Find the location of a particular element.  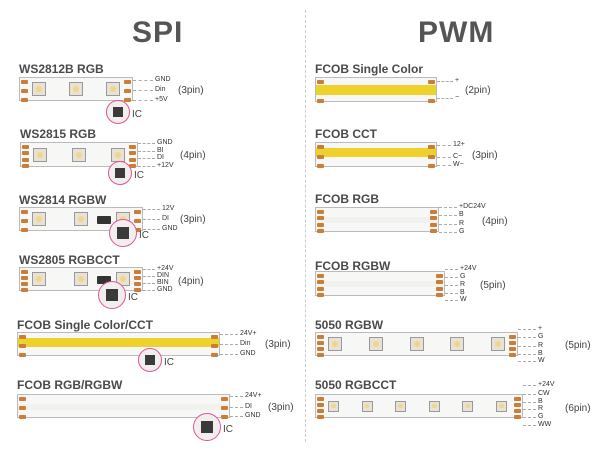

spi-pin-label: Din is located at coordinates (160, 89).